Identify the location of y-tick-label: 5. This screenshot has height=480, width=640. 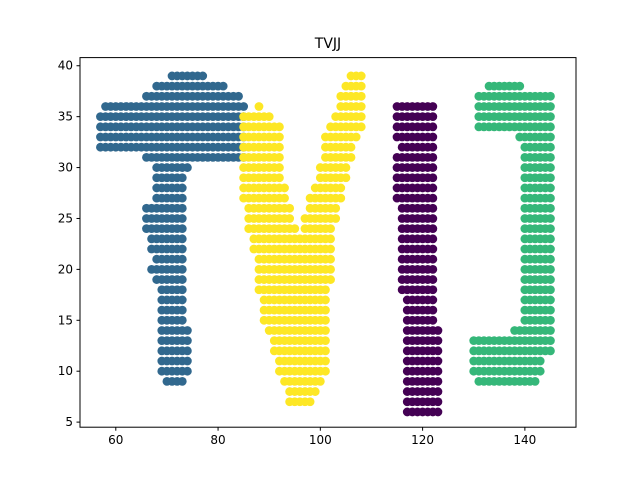
(69, 422).